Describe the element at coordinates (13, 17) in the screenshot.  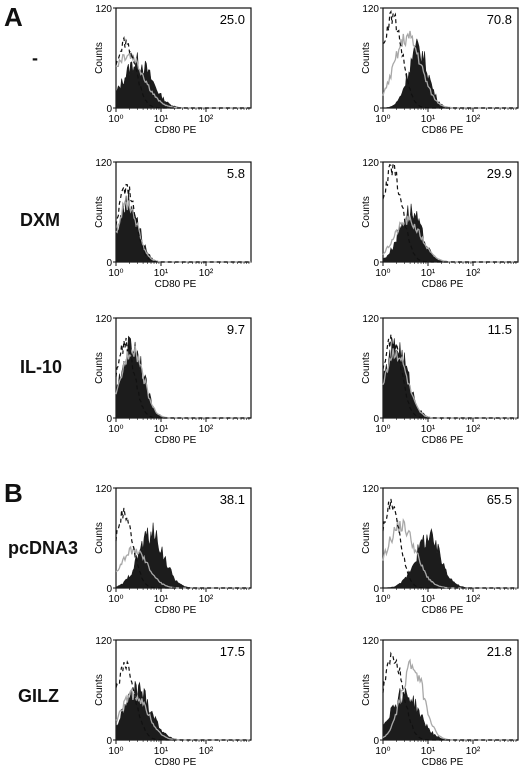
I see `panel-label-a: A` at that location.